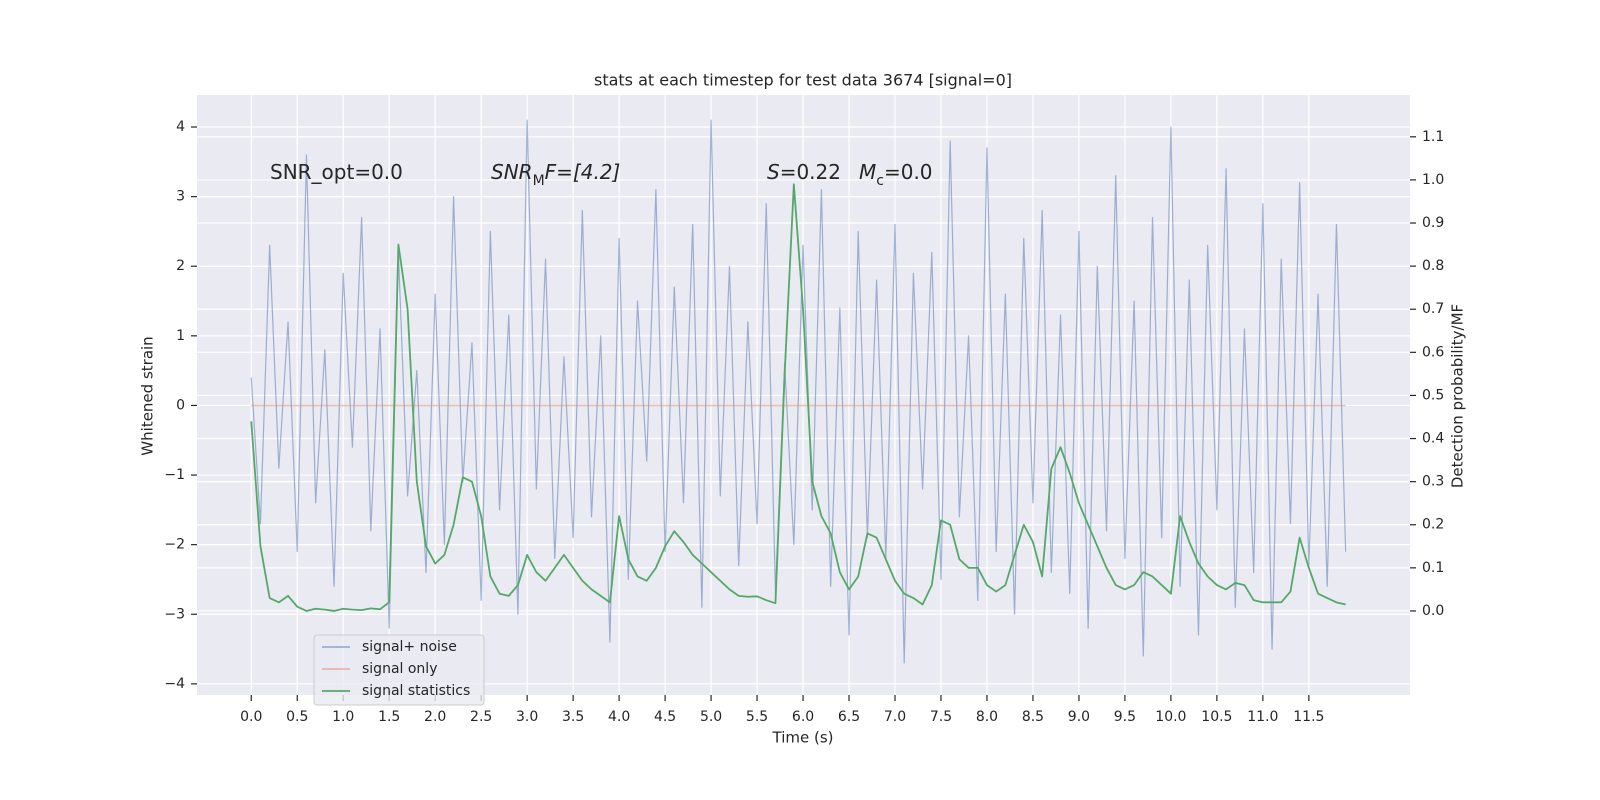  What do you see at coordinates (435, 717) in the screenshot?
I see `x-tick-label: 2.0` at bounding box center [435, 717].